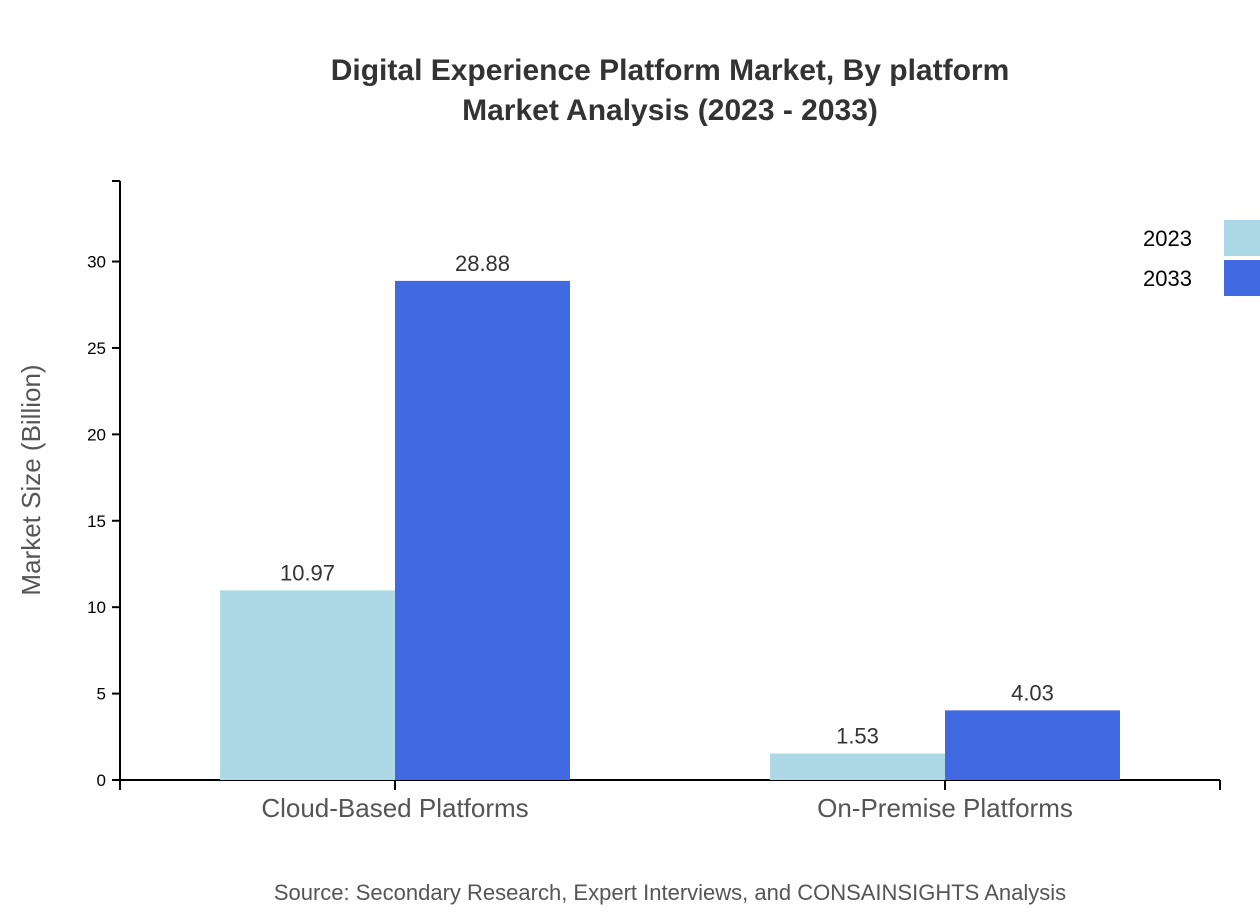 This screenshot has width=1260, height=920. What do you see at coordinates (945, 808) in the screenshot?
I see `x-tick-label: On-Premise Platforms` at bounding box center [945, 808].